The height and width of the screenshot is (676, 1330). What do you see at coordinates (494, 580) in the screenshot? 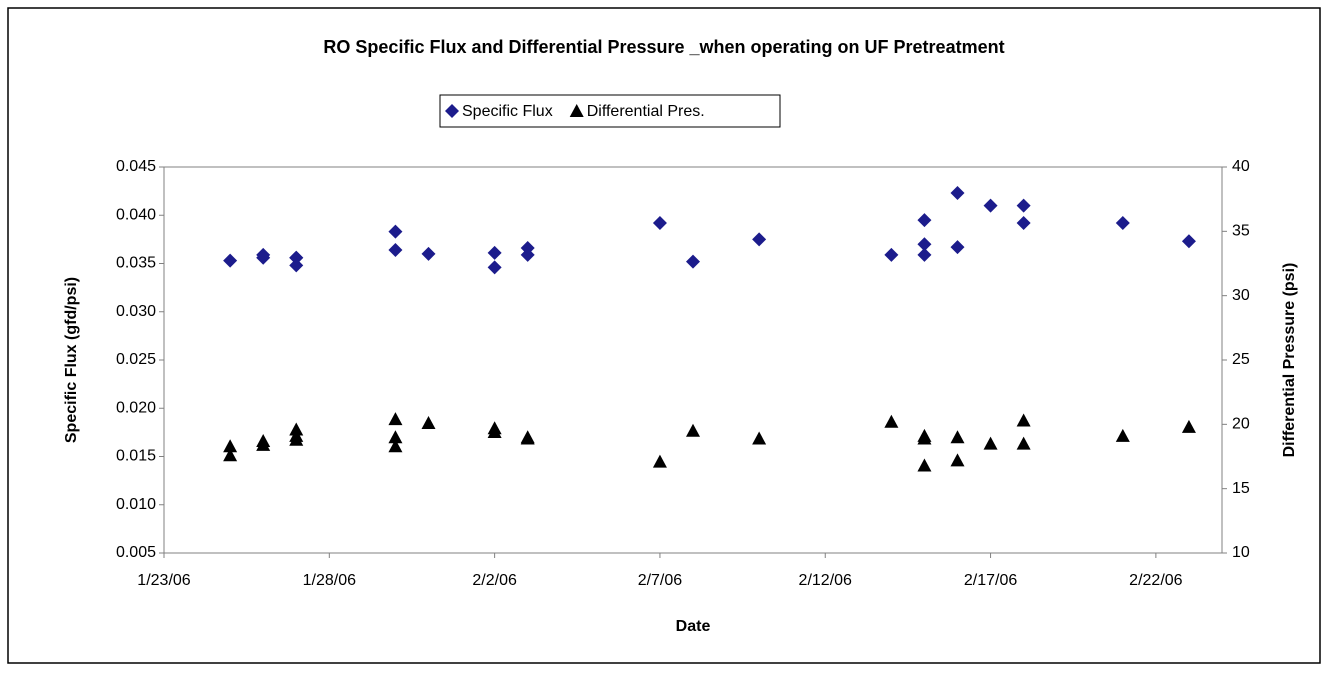
I see `x-tick-label: 2/2/06` at bounding box center [494, 580].